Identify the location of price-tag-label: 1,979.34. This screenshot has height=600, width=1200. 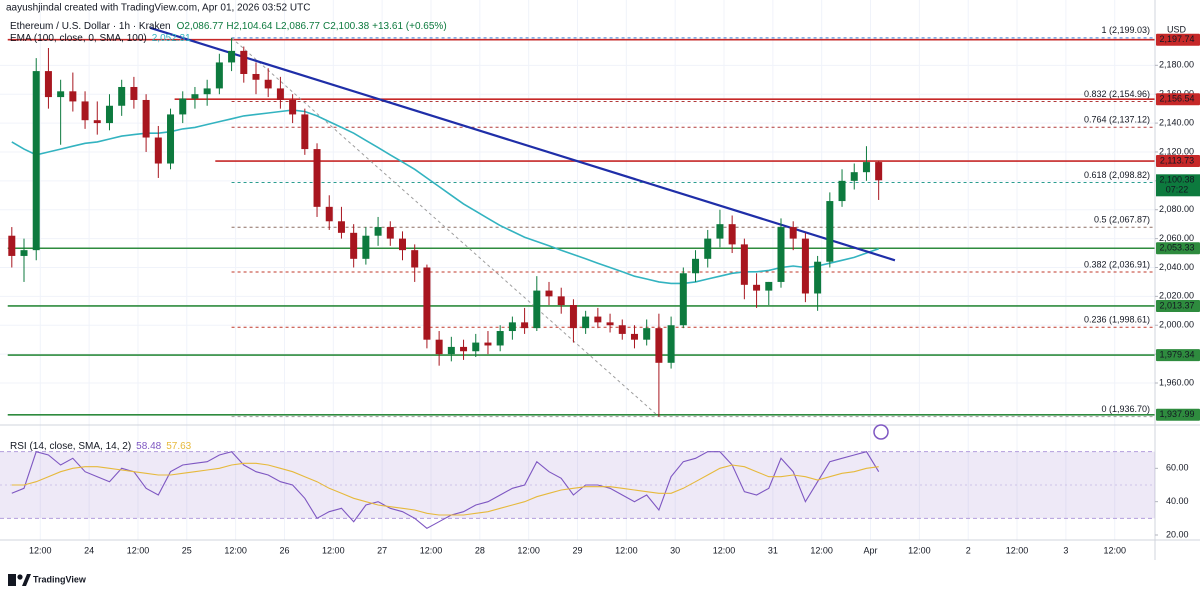
(1176, 354).